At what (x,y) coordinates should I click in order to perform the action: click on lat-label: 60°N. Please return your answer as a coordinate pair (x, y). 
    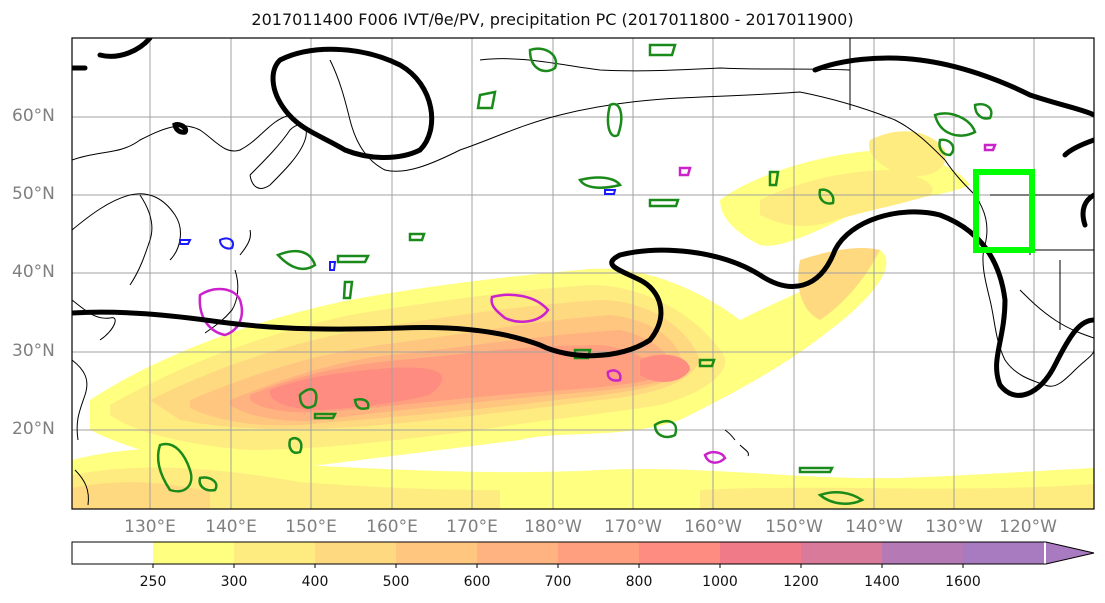
    Looking at the image, I should click on (33, 116).